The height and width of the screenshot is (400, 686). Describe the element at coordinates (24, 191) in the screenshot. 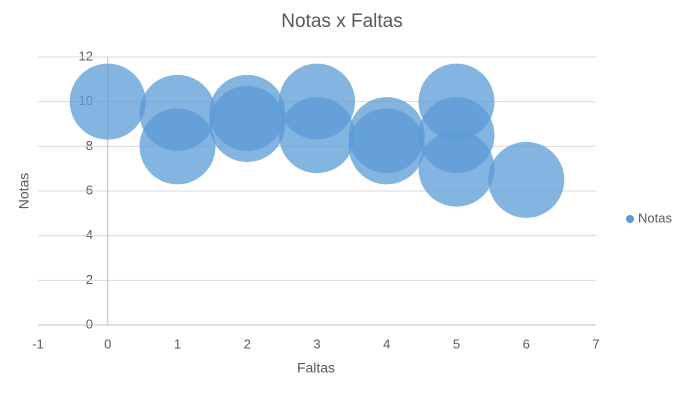

I see `y-axis-title: Notas` at that location.